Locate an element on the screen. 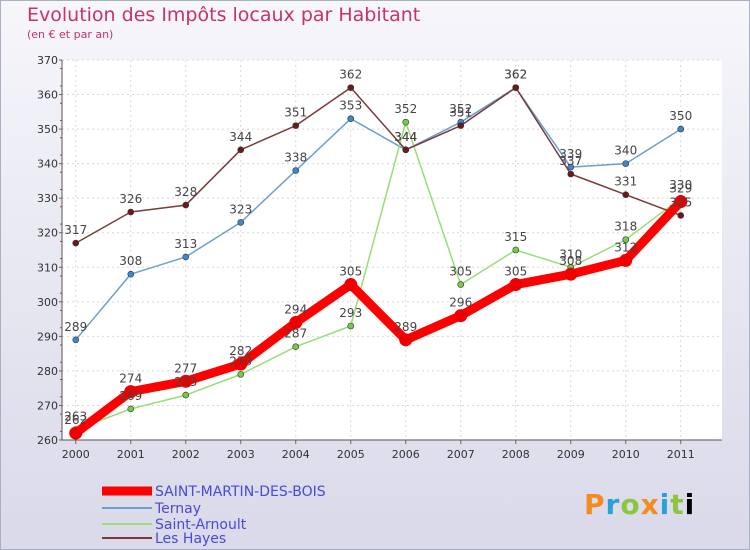 The width and height of the screenshot is (750, 550). y-tick-label: 360 is located at coordinates (47, 95).